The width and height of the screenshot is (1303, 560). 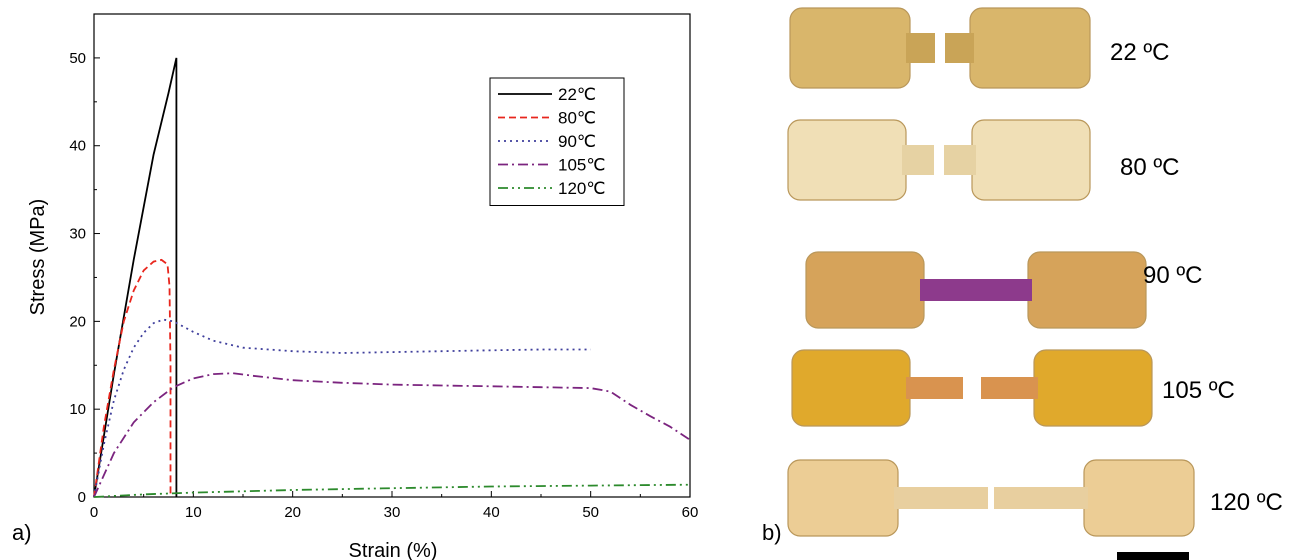 I want to click on x-axis-label: Strain (%), so click(x=393, y=550).